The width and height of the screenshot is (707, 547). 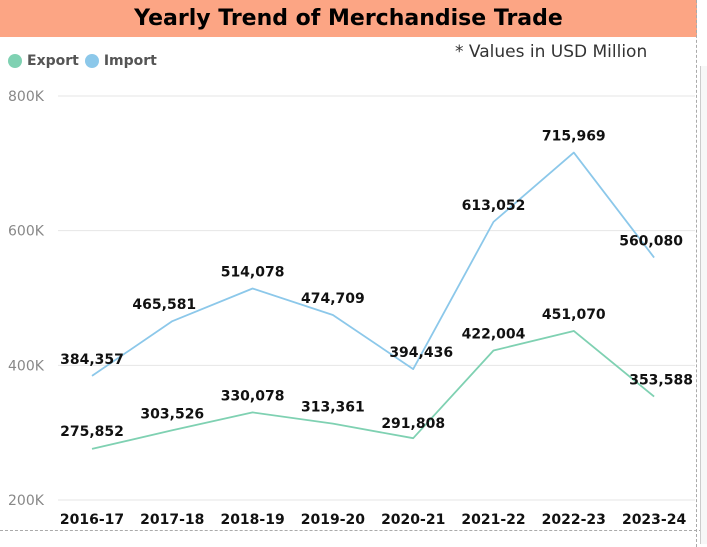 I want to click on x-tick-label: 2021-22, so click(x=493, y=520).